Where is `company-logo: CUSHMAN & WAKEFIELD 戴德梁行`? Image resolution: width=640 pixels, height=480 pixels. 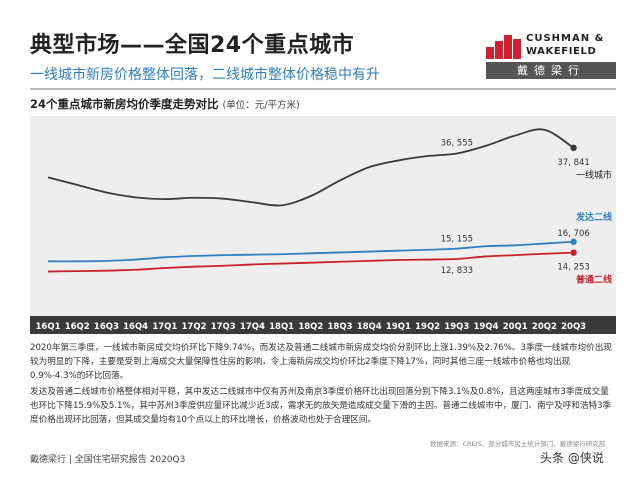
company-logo: CUSHMAN & WAKEFIELD 戴德梁行 is located at coordinates (551, 56).